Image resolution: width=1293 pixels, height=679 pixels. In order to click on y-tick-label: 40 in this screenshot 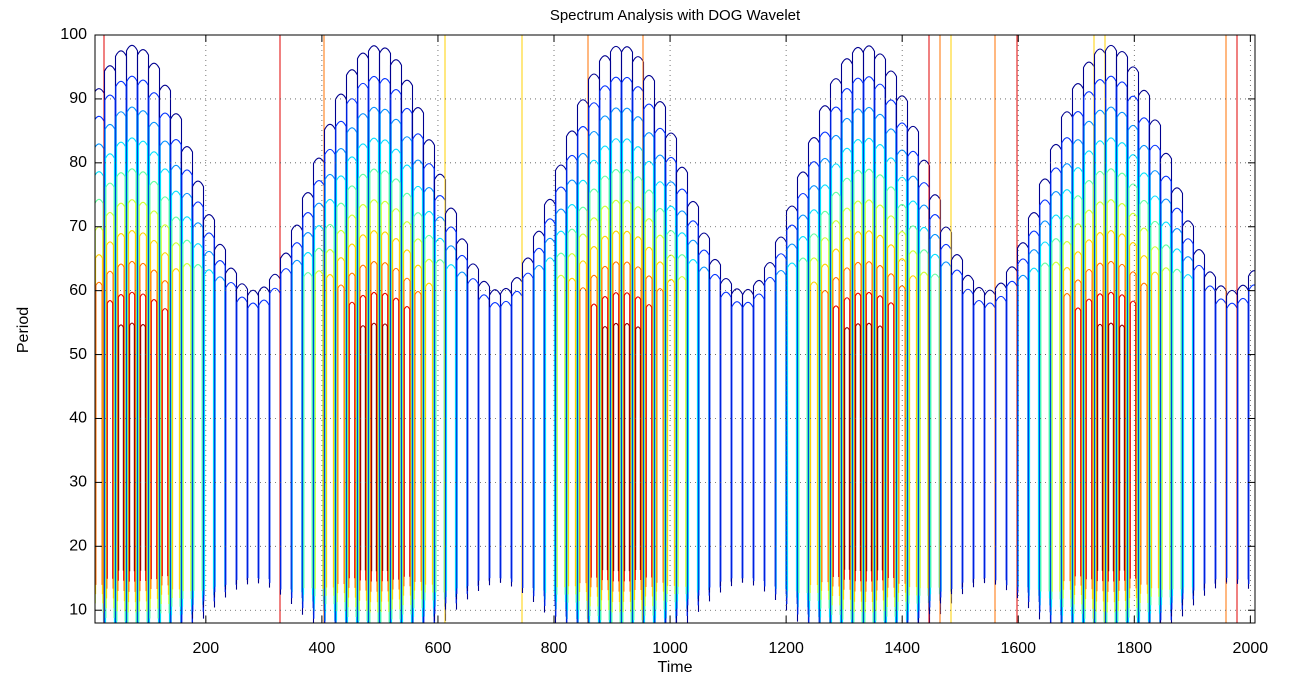, I will do `click(78, 418)`.